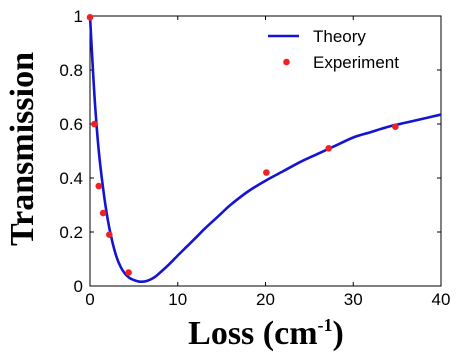 This screenshot has width=457, height=358. Describe the element at coordinates (333, 49) in the screenshot. I see `legend: Theory Experiment` at that location.